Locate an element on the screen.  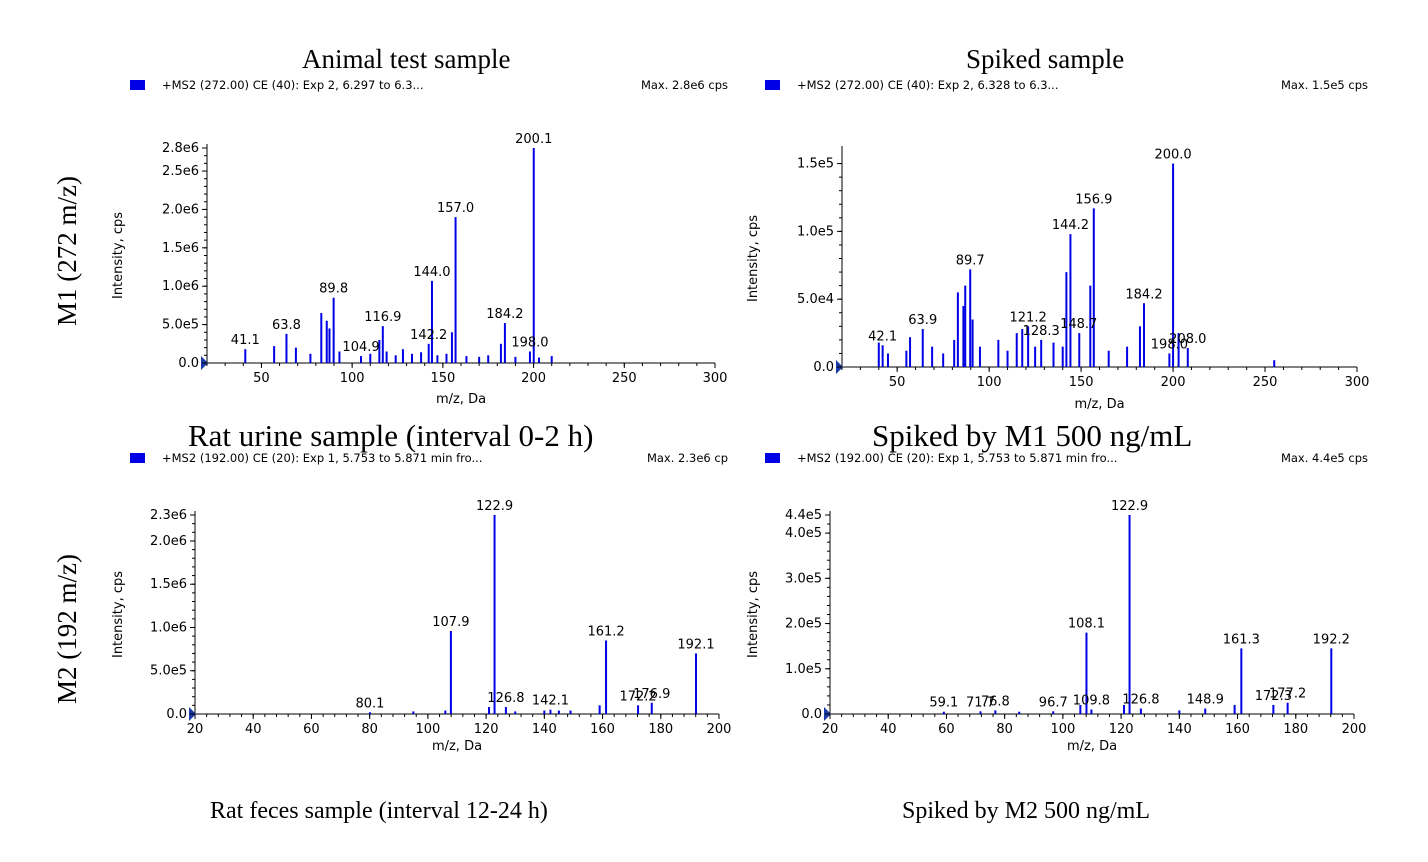
peak-label: 59.1 is located at coordinates (943, 703).